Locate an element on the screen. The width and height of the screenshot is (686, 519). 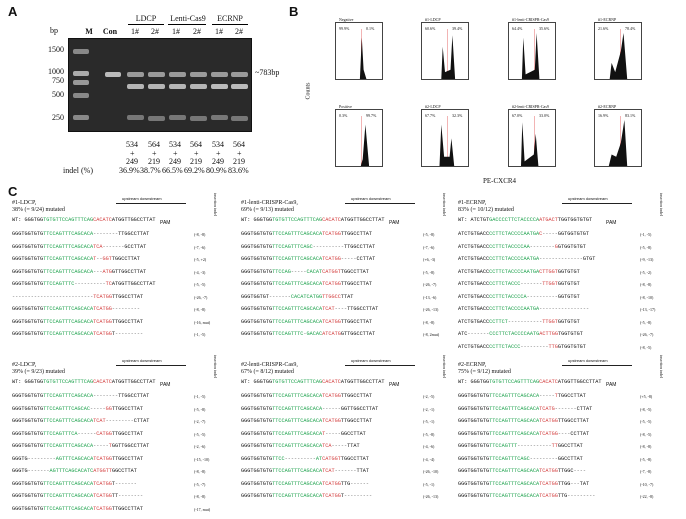
mutant-sequence: ATCTGTGACCCCTTCT-----------TTGGTGGTGTGT is located at coordinates (519, 321).